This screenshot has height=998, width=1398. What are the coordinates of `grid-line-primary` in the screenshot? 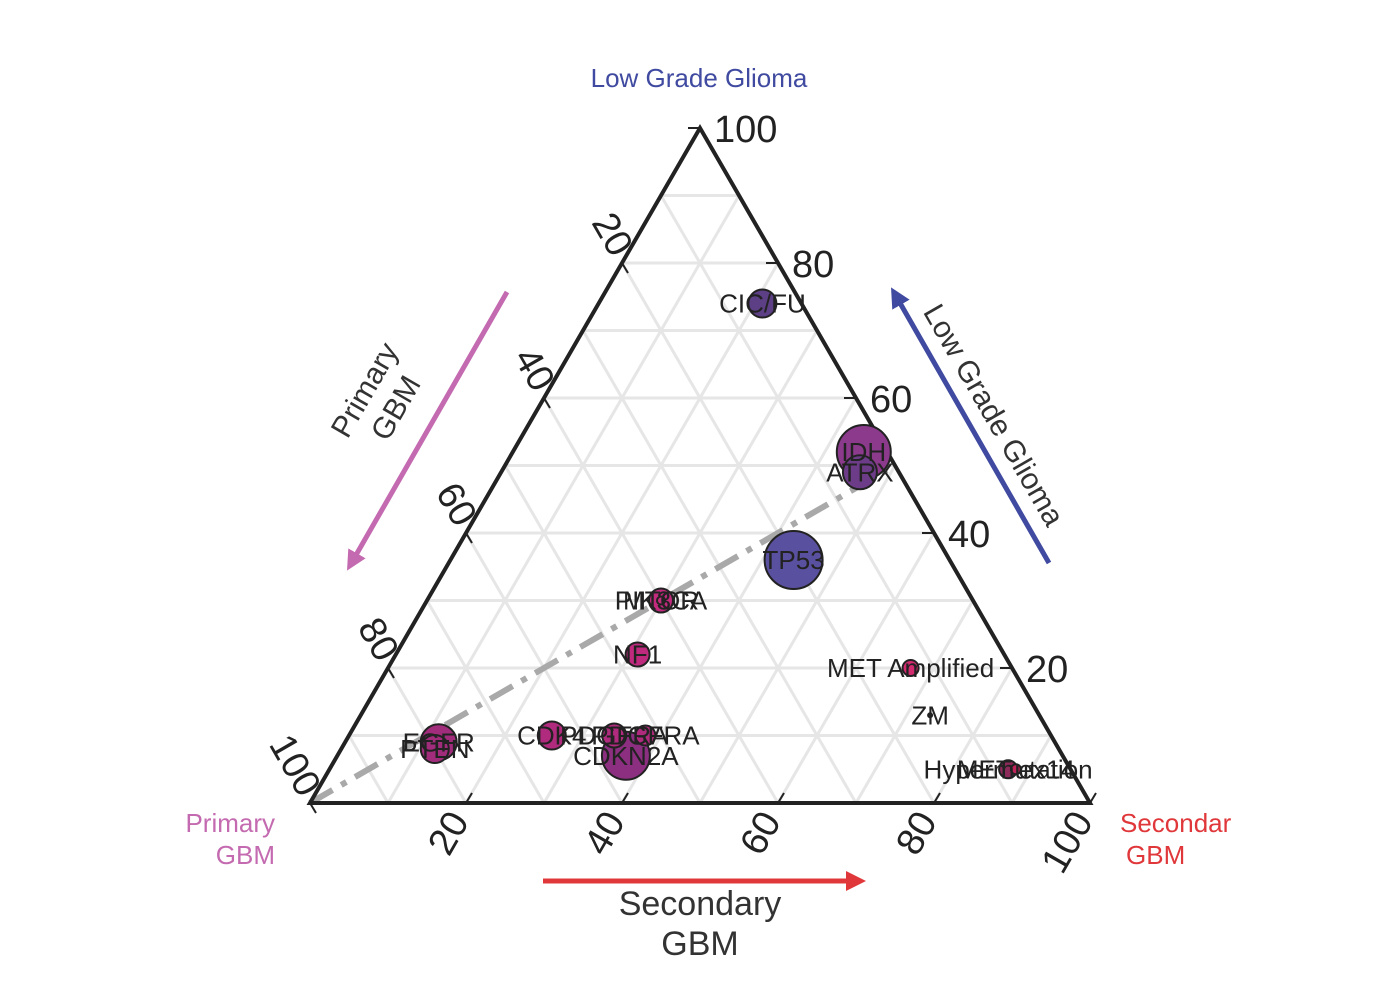 It's located at (485, 701).